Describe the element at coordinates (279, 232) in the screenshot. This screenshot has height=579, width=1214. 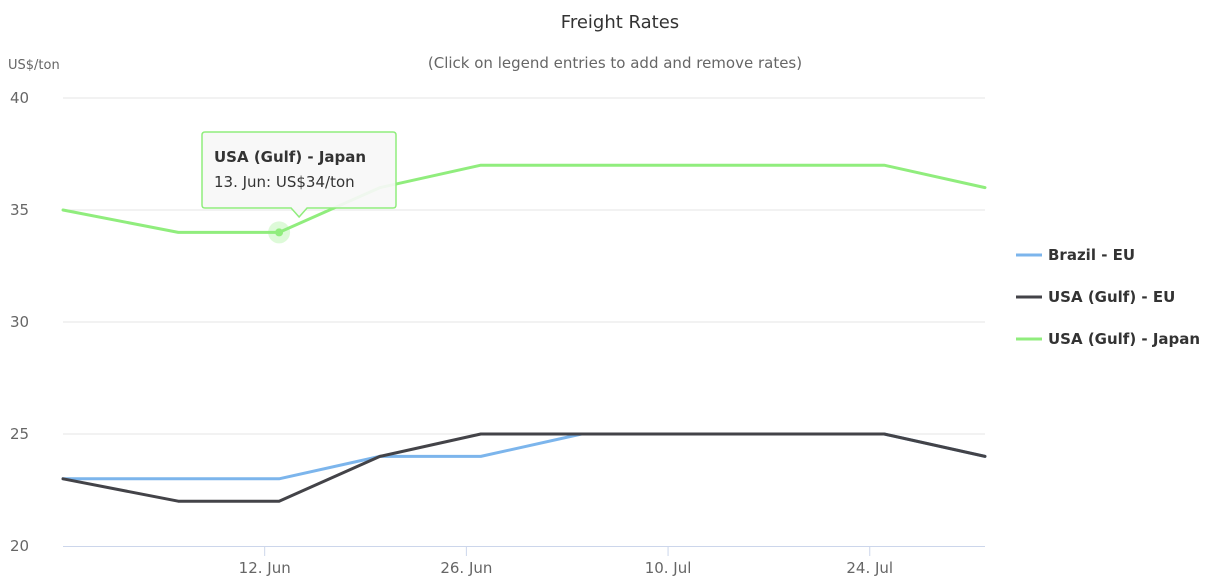
I see `hovered-point` at that location.